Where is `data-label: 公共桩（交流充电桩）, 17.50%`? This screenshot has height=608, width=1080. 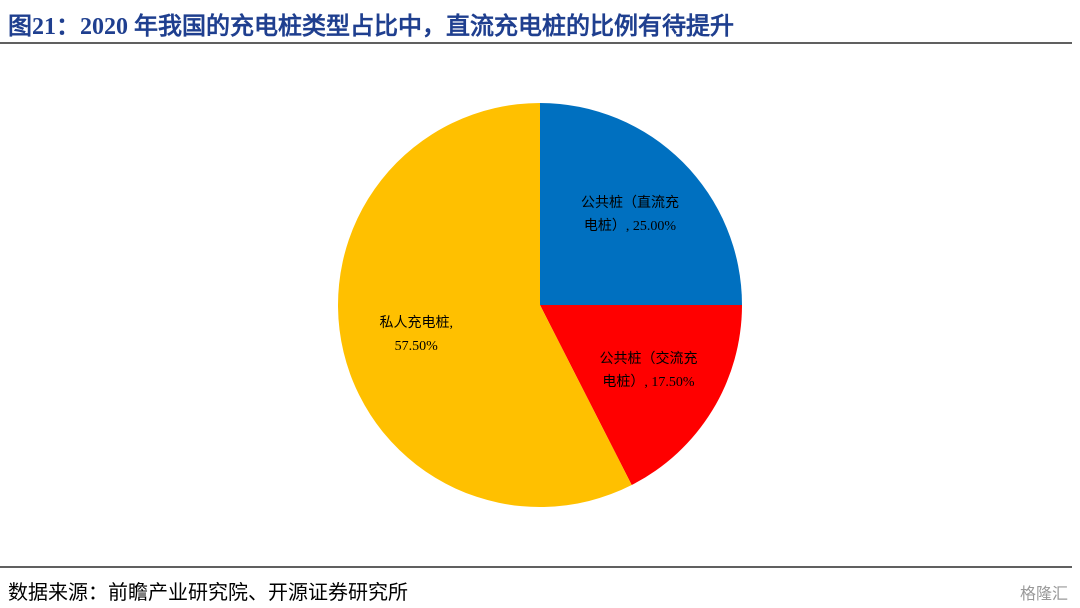 data-label: 公共桩（交流充电桩）, 17.50% is located at coordinates (648, 371).